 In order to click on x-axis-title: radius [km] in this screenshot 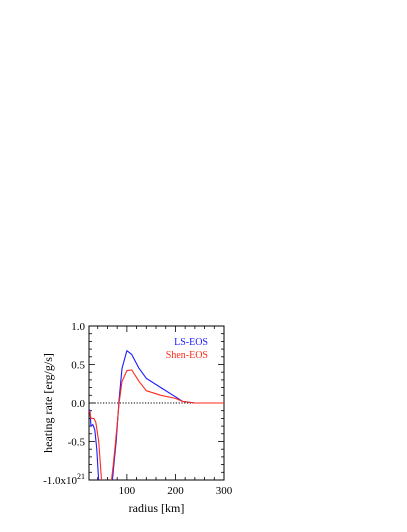, I will do `click(157, 508)`.